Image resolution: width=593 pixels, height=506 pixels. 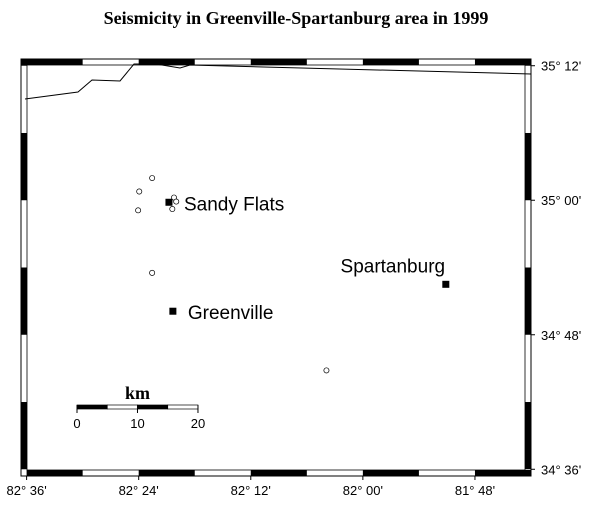 I want to click on scale-label: km, so click(x=137, y=393).